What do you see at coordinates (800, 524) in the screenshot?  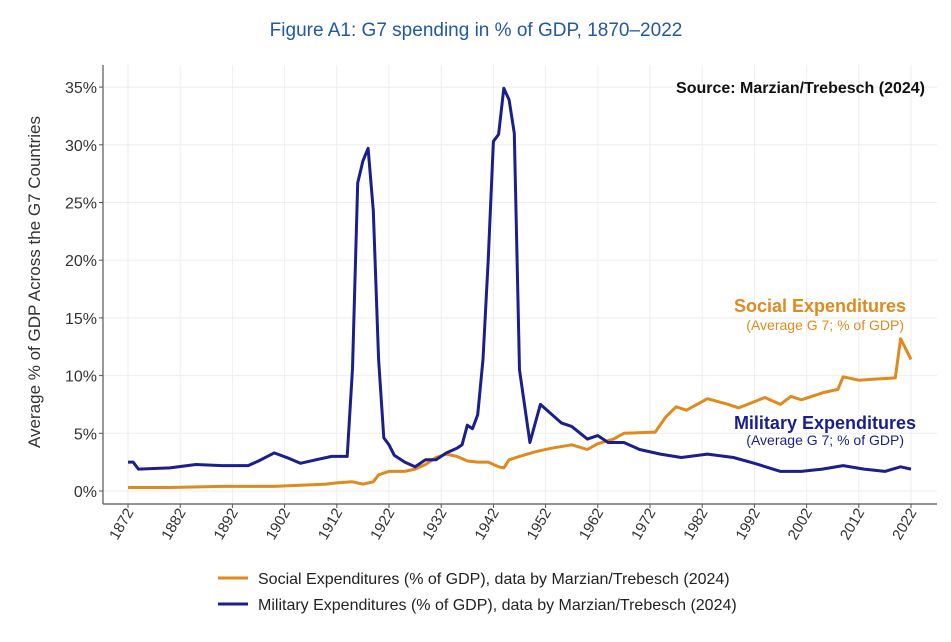 I see `x-tick-label: 2002` at bounding box center [800, 524].